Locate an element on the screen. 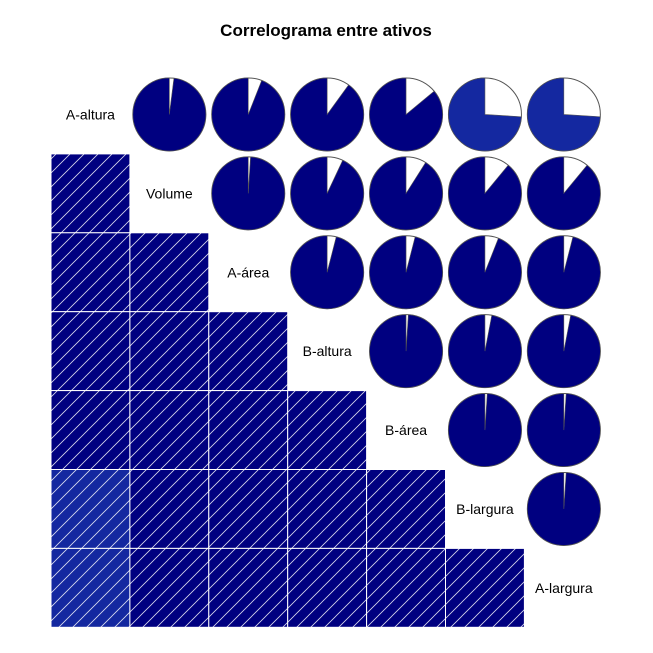 The height and width of the screenshot is (653, 653). variable-label: B-altura is located at coordinates (327, 351).